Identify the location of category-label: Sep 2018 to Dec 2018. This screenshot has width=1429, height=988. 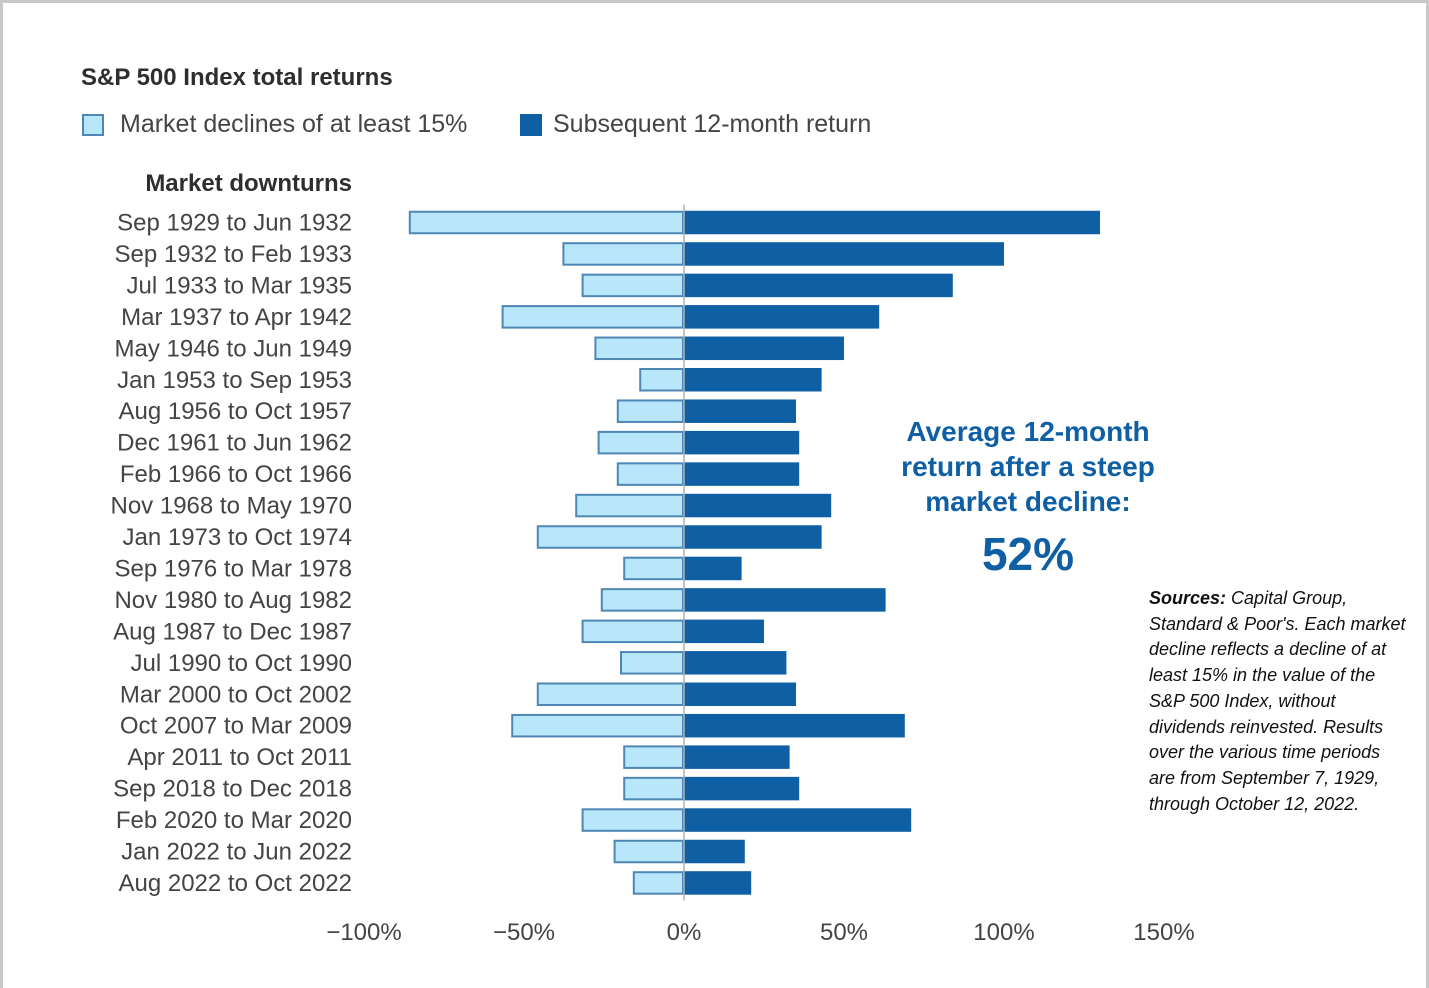
(232, 789).